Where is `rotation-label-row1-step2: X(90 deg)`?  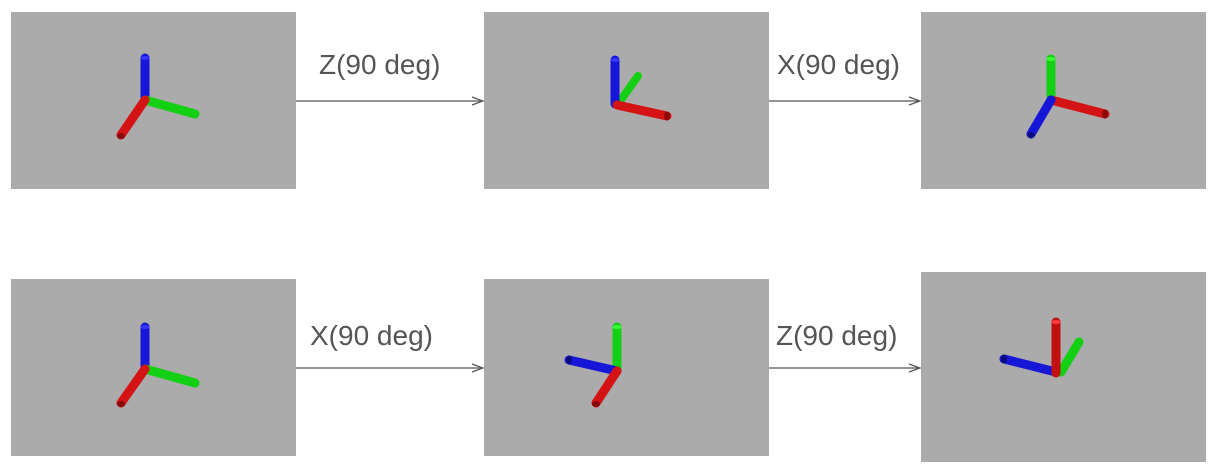 rotation-label-row1-step2: X(90 deg) is located at coordinates (838, 64).